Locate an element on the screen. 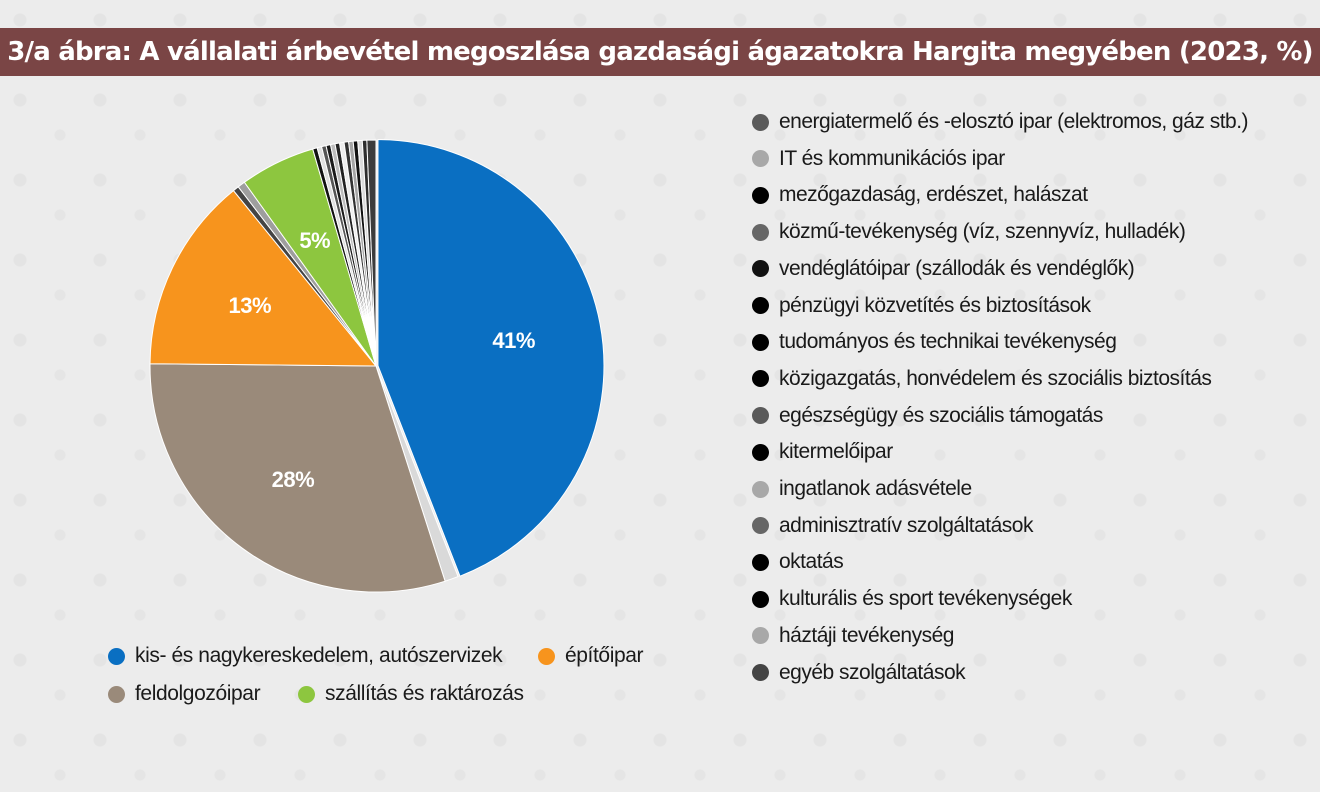 Image resolution: width=1320 pixels, height=792 pixels. legend-label: kis- és nagykereskedelem, autószervizek is located at coordinates (319, 655).